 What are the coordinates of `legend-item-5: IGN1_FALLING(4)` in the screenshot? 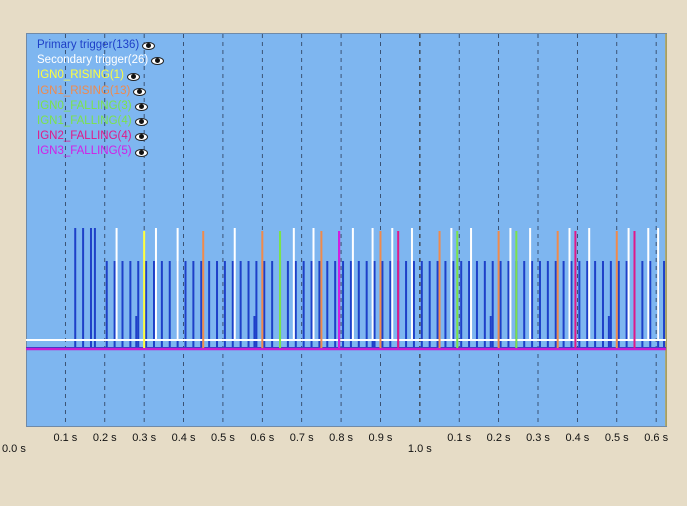 It's located at (100, 121).